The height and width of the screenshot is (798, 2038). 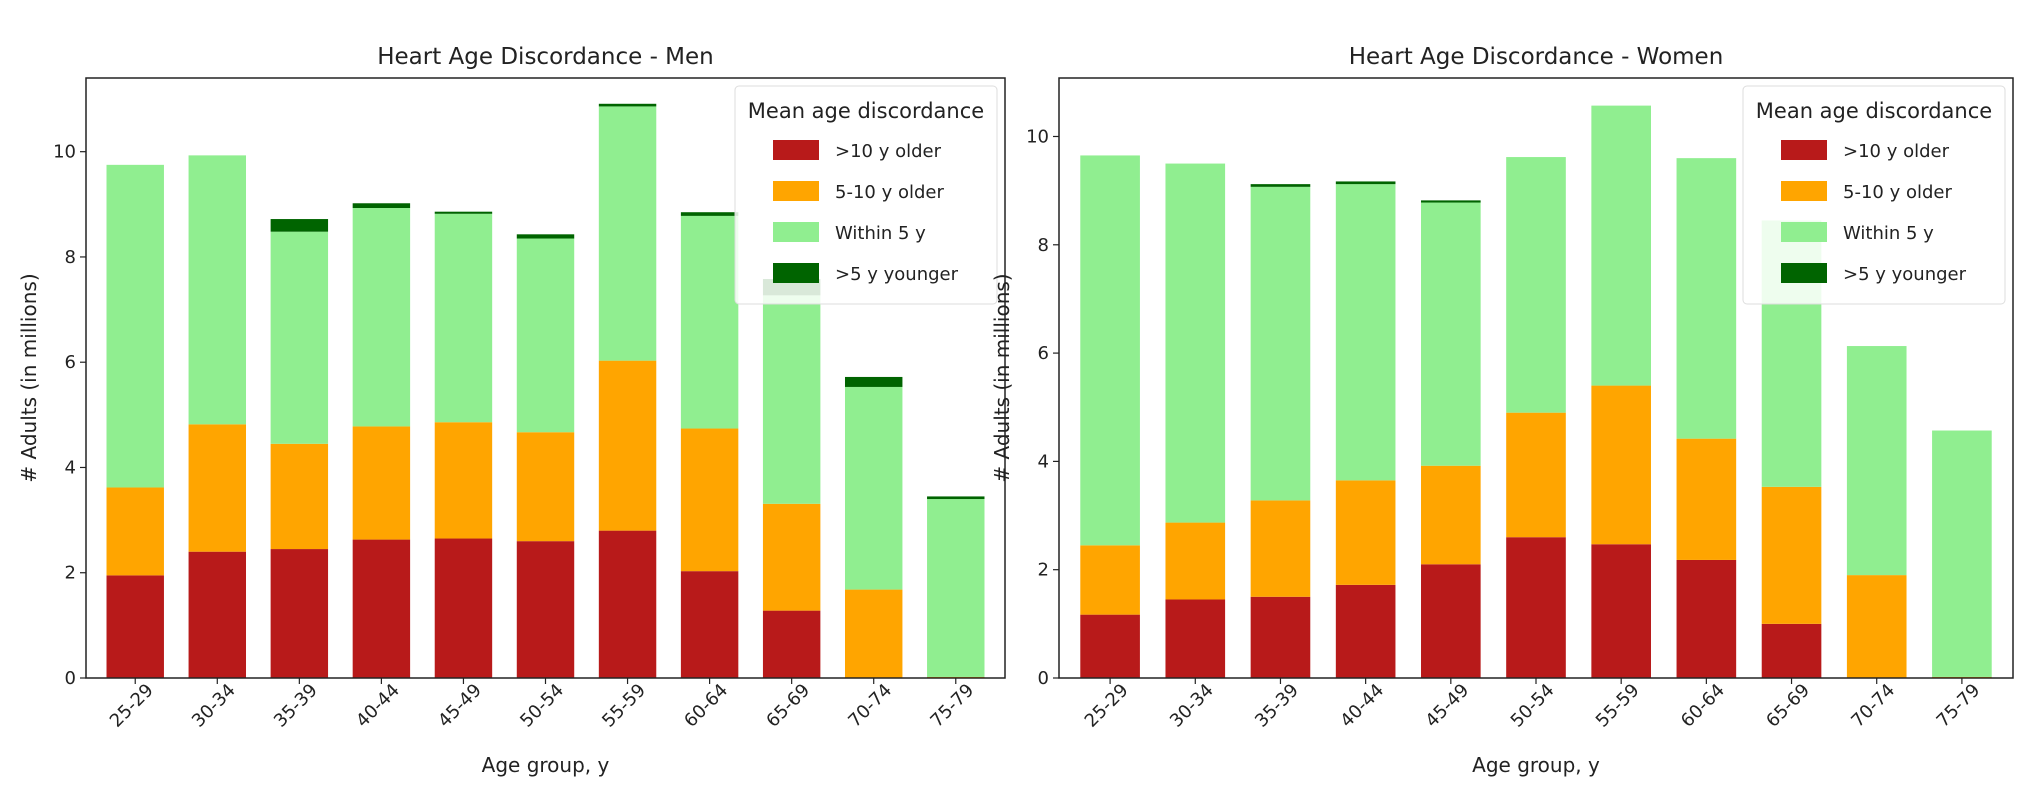 I want to click on y-tick-label: 0, so click(x=1043, y=678).